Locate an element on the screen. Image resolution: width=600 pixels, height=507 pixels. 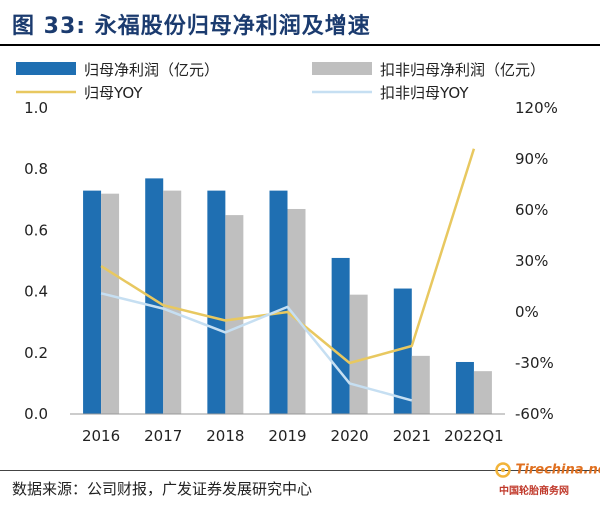
title-bar: 图 33: 永福股份归母净利润及增速 is located at coordinates (300, 23).